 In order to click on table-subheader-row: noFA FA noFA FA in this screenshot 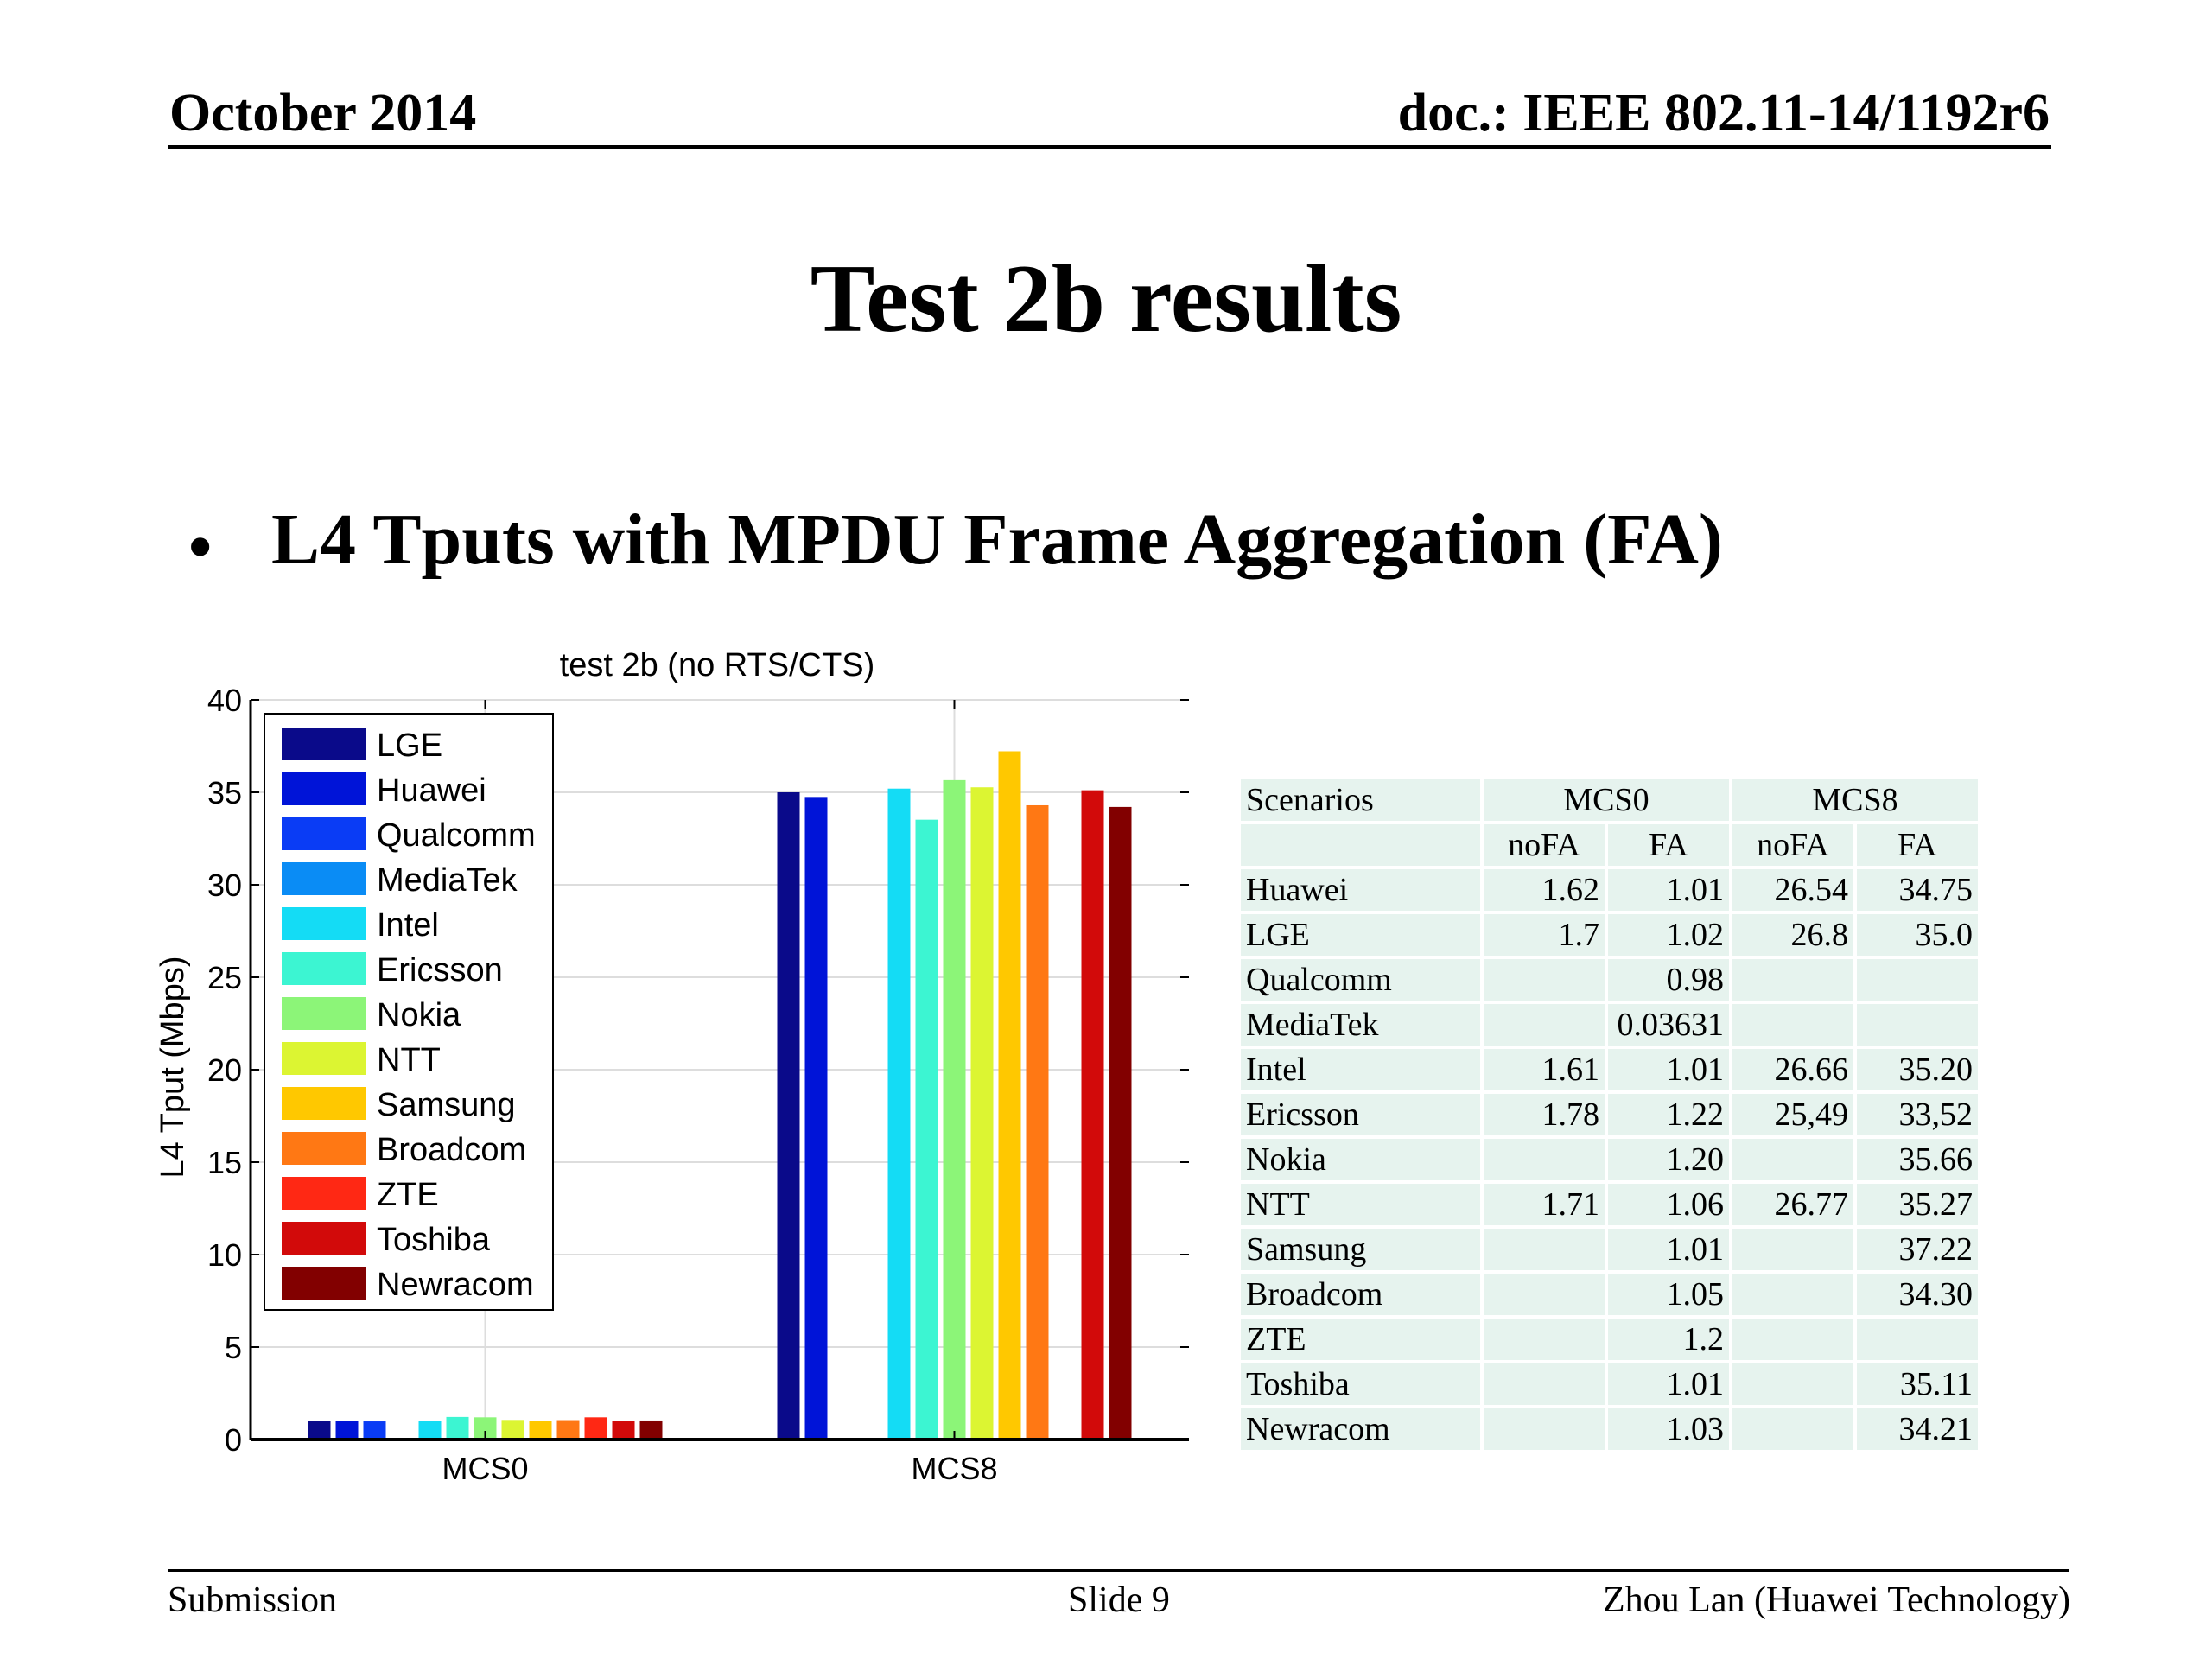, I will do `click(1609, 845)`.